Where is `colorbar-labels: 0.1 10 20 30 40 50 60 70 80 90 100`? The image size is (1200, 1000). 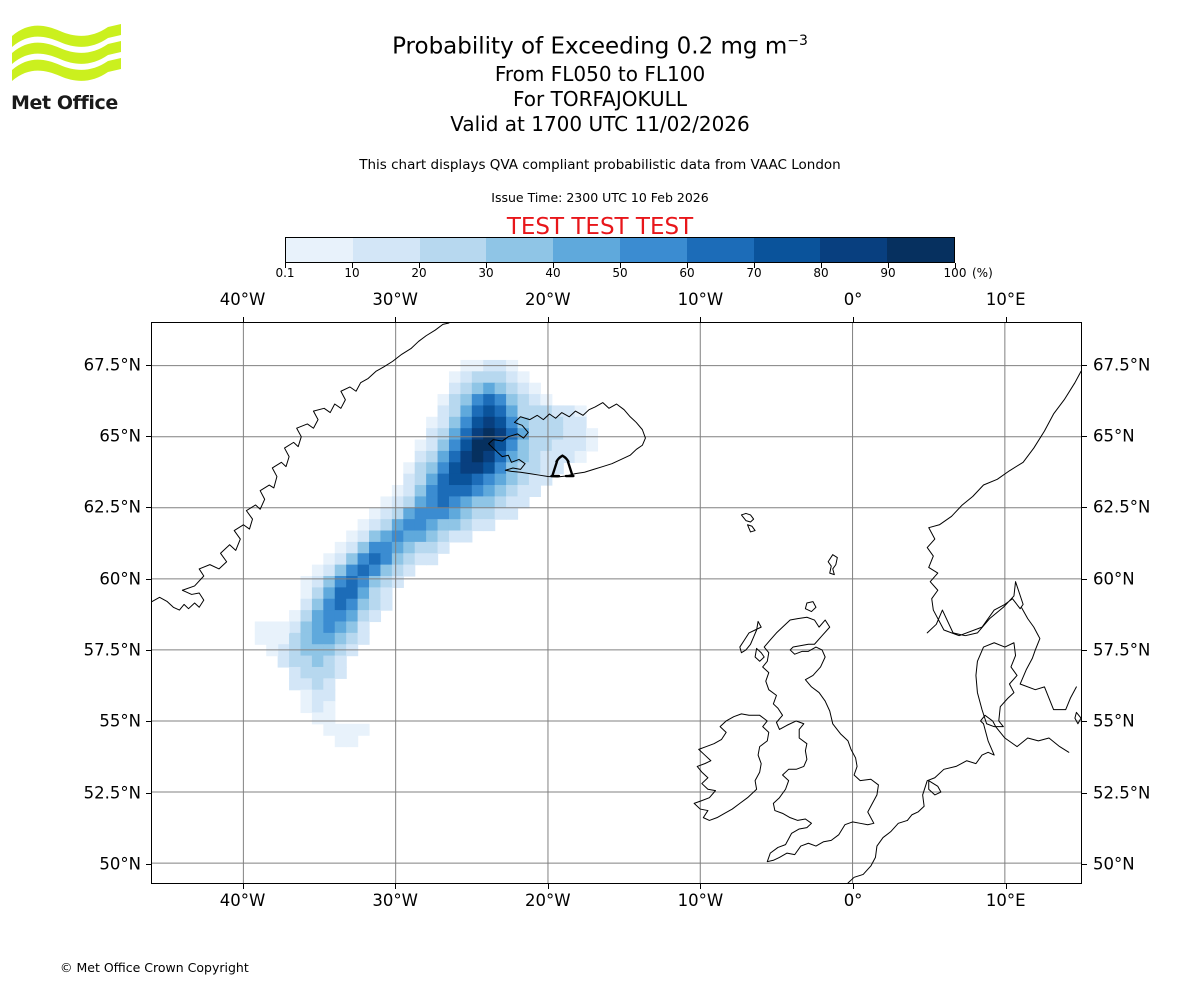 colorbar-labels: 0.1 10 20 30 40 50 60 70 80 90 100 is located at coordinates (620, 274).